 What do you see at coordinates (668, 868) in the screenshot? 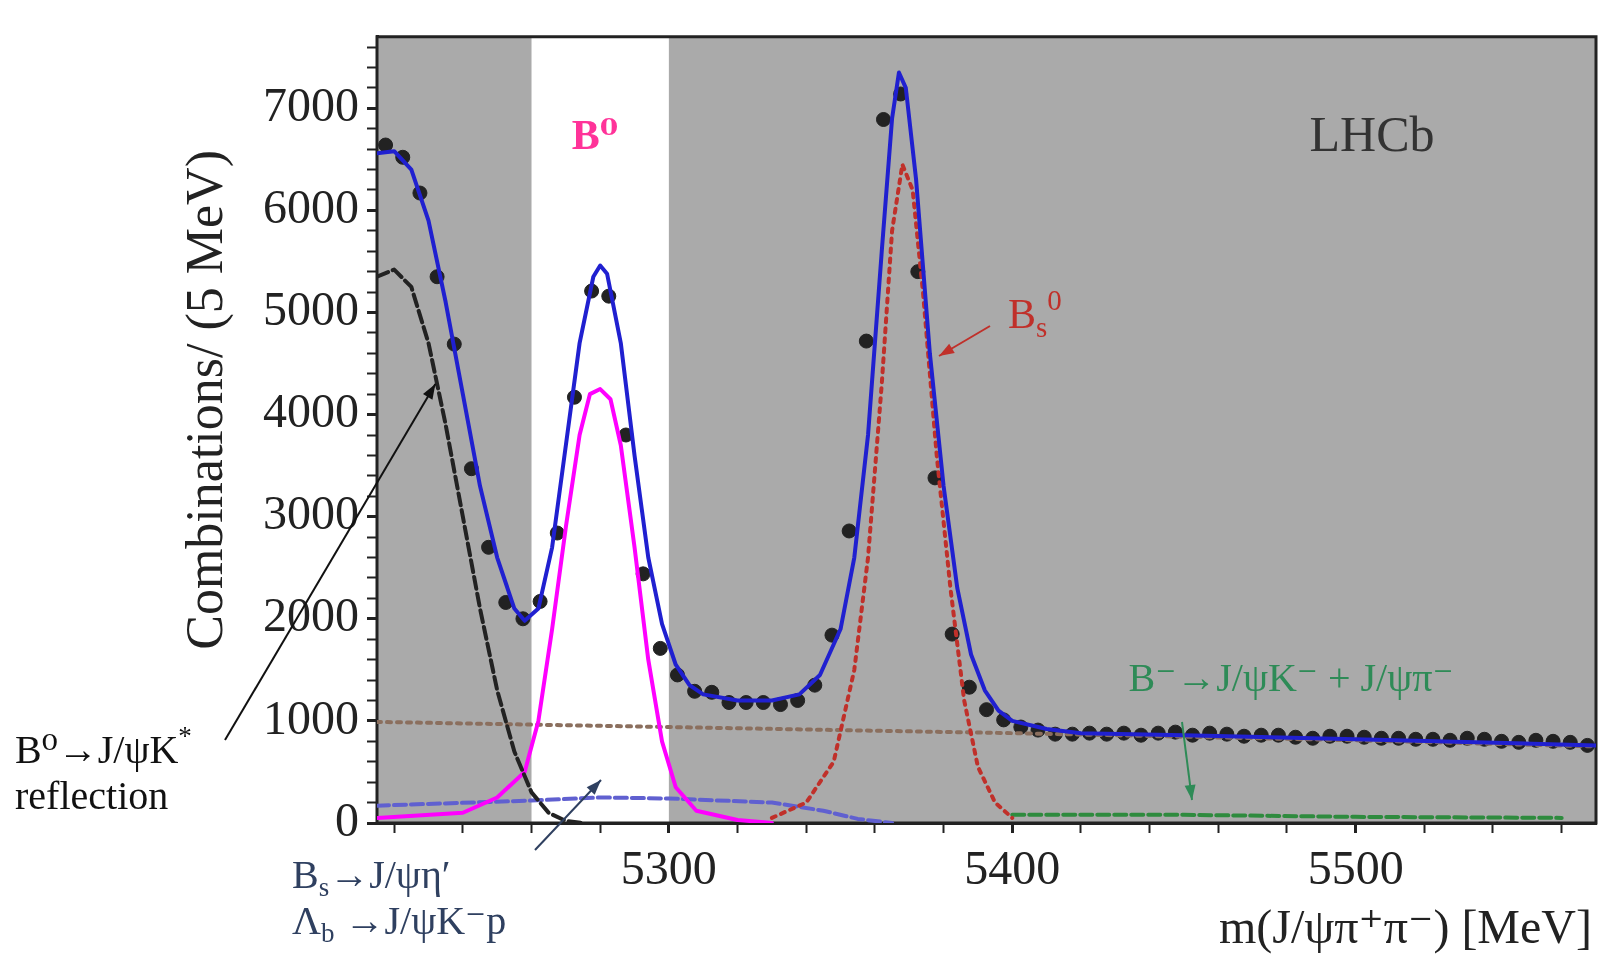
I see `x-tick-label: 5300` at bounding box center [668, 868].